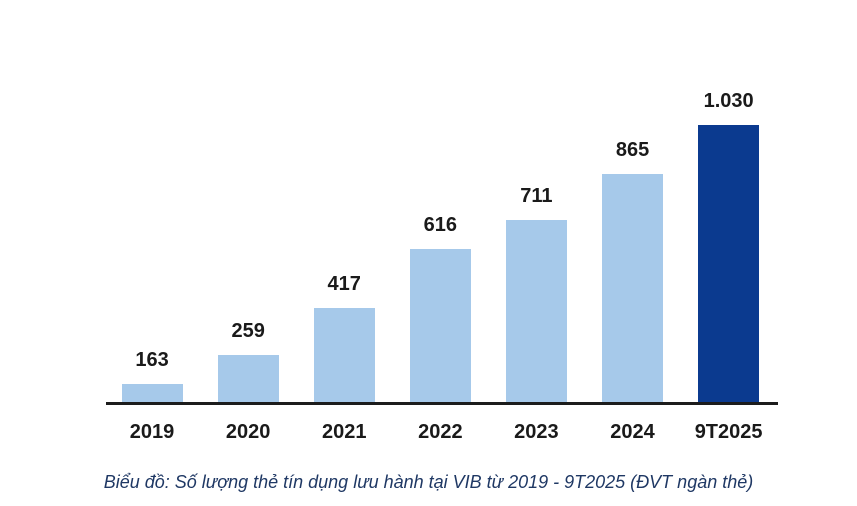 The width and height of the screenshot is (857, 506). Describe the element at coordinates (152, 393) in the screenshot. I see `bar-2019` at that location.